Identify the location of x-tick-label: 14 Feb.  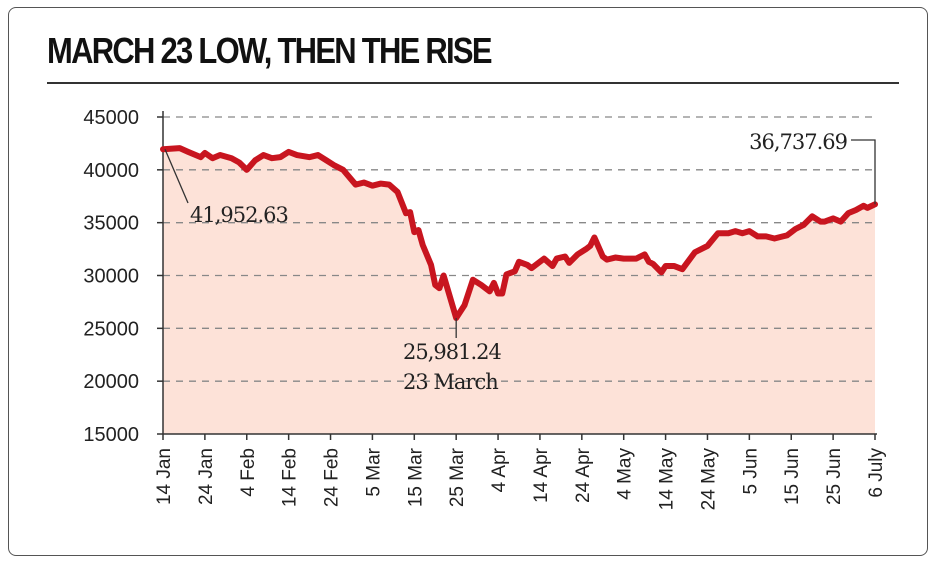
(290, 477).